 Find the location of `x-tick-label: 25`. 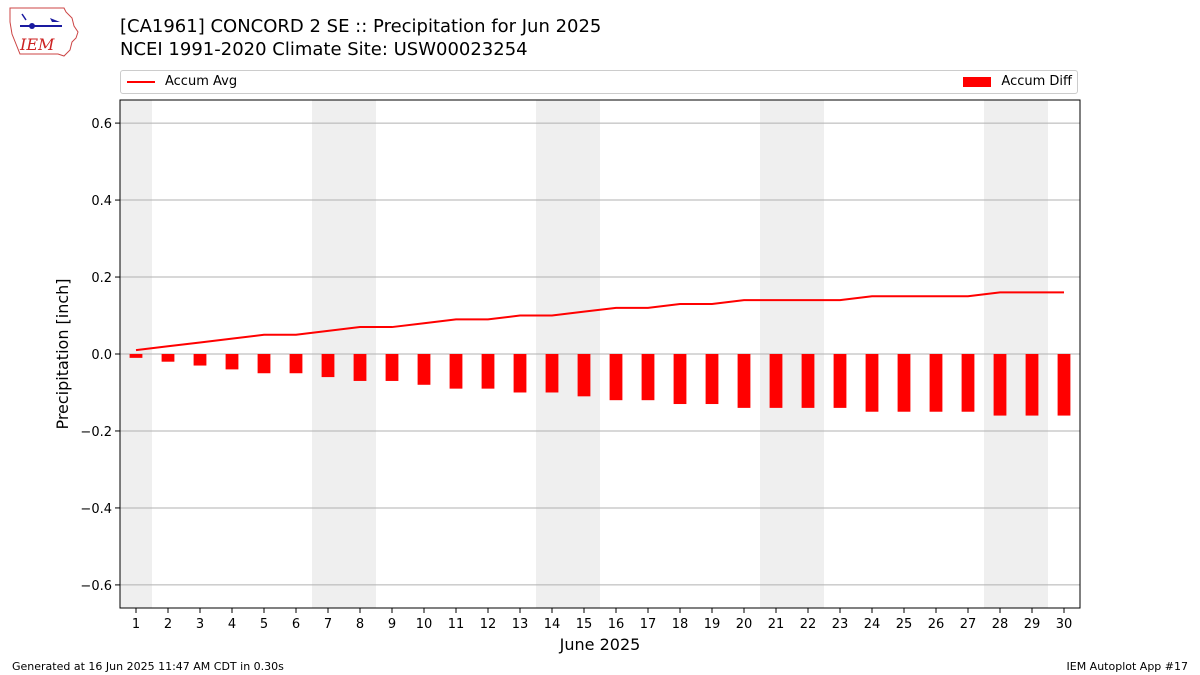

x-tick-label: 25 is located at coordinates (904, 624).